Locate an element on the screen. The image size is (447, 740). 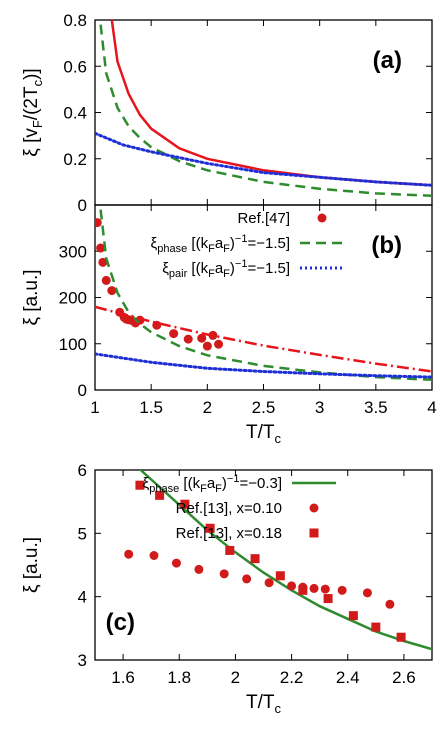
legend-label: Ref.[47] is located at coordinates (263, 218).